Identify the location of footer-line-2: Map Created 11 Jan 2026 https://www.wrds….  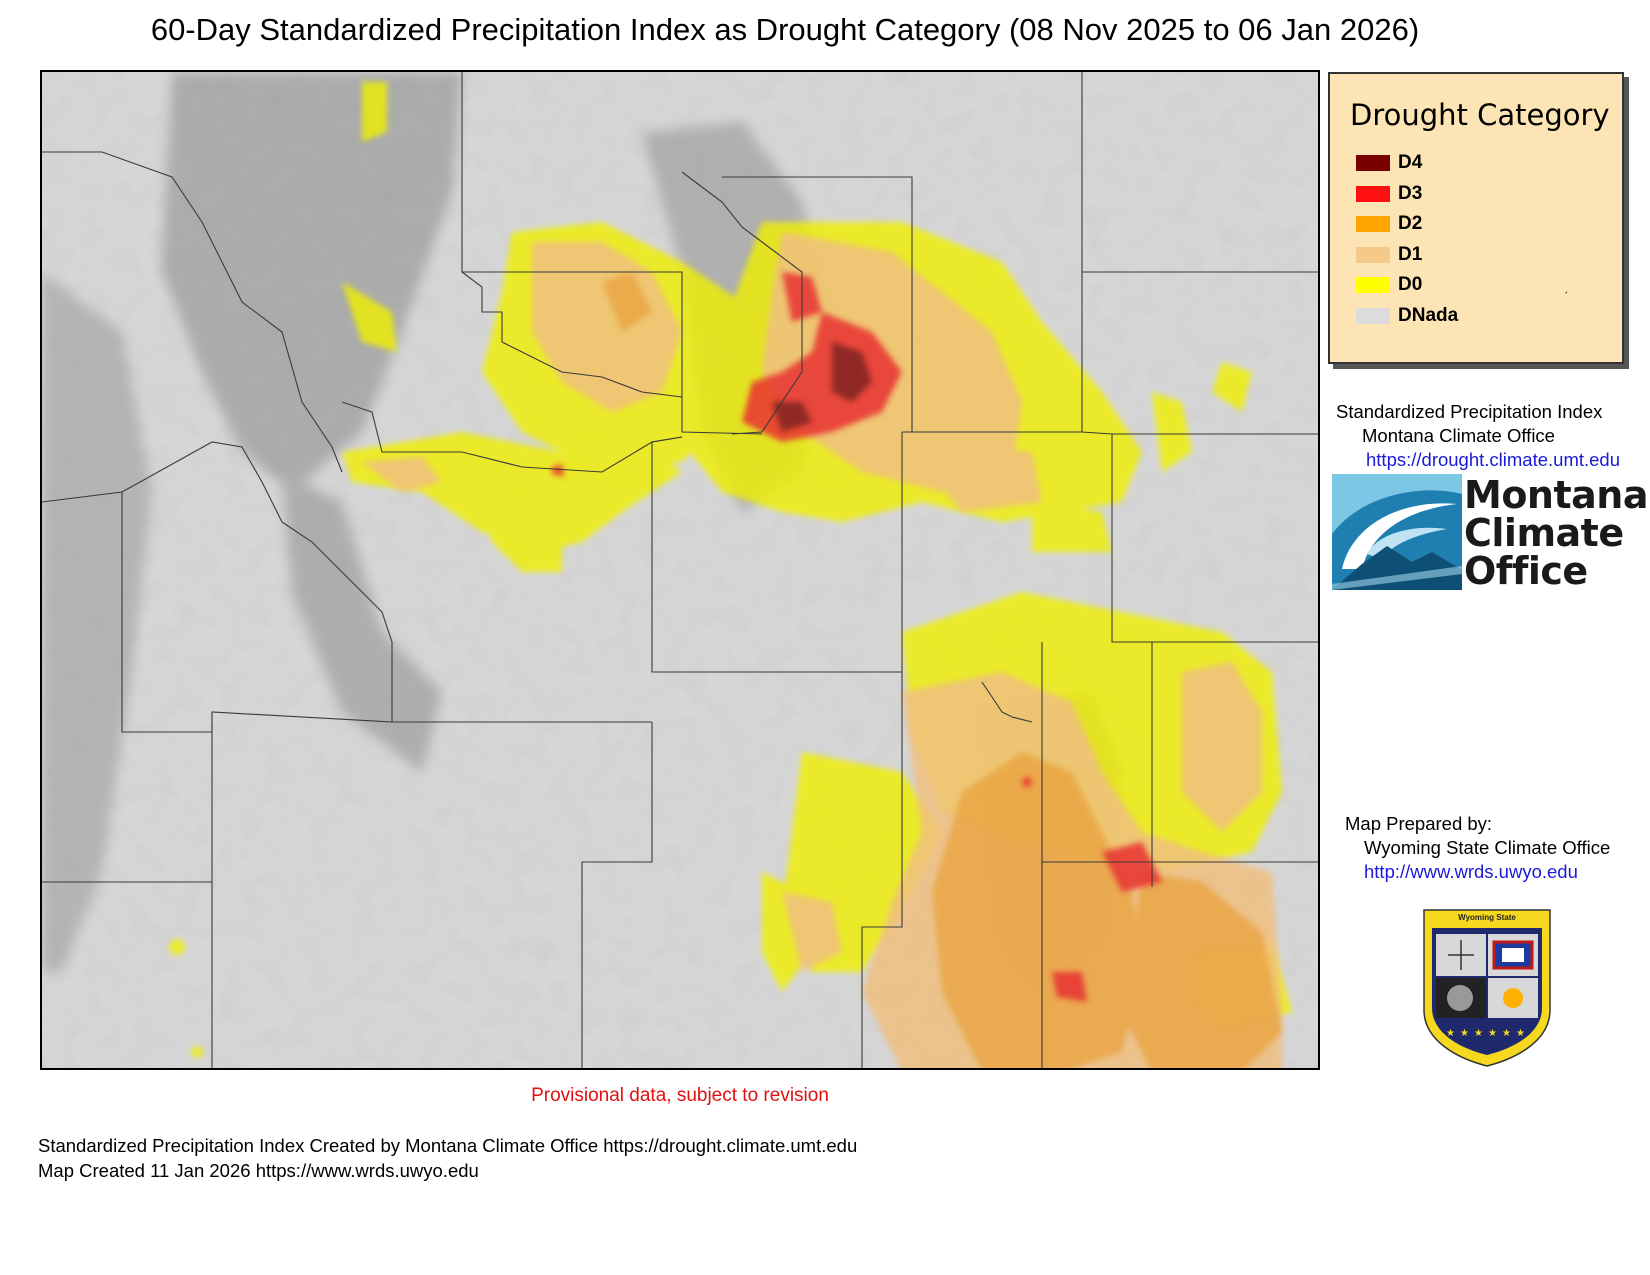
(258, 1170).